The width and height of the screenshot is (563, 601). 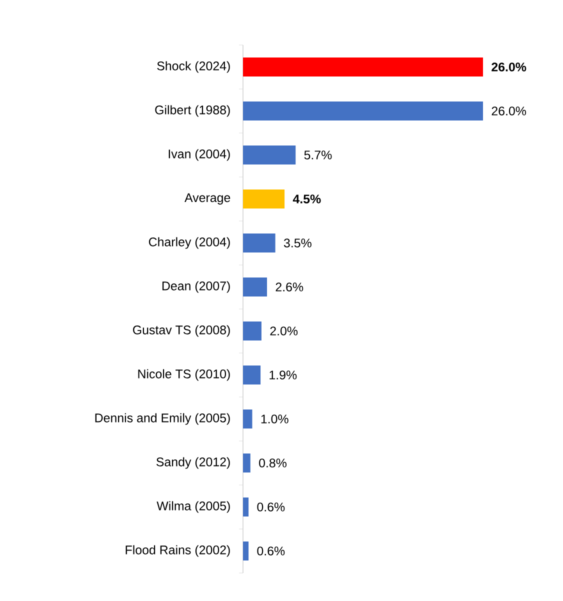 What do you see at coordinates (298, 243) in the screenshot?
I see `data-label: 3.5%` at bounding box center [298, 243].